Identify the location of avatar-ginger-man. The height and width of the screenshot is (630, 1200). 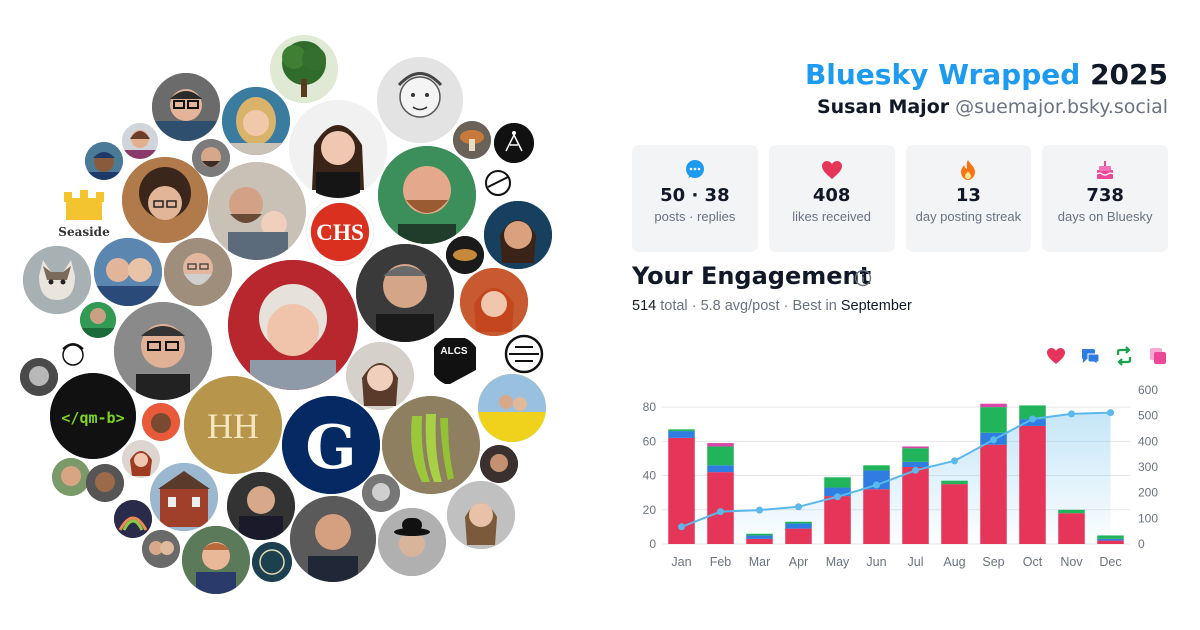
(216, 560).